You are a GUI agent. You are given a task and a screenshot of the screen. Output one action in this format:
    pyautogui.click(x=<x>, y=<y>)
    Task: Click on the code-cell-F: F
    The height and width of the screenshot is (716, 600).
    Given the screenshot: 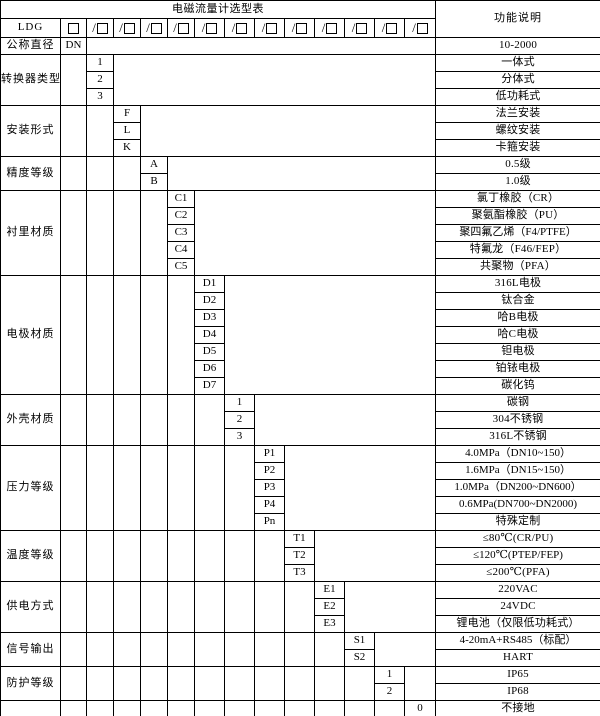 What is the action you would take?
    pyautogui.click(x=127, y=114)
    